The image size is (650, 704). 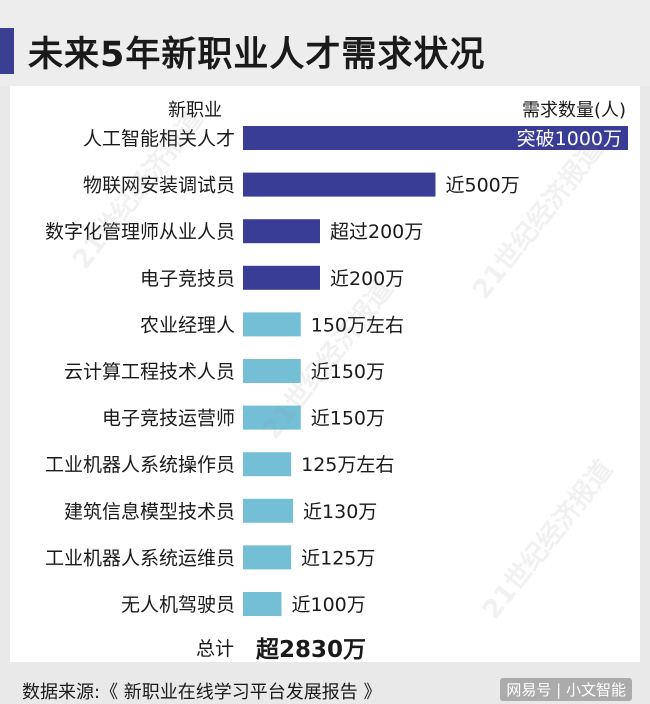 What do you see at coordinates (140, 465) in the screenshot?
I see `category-label: 工业机器人系统操作员` at bounding box center [140, 465].